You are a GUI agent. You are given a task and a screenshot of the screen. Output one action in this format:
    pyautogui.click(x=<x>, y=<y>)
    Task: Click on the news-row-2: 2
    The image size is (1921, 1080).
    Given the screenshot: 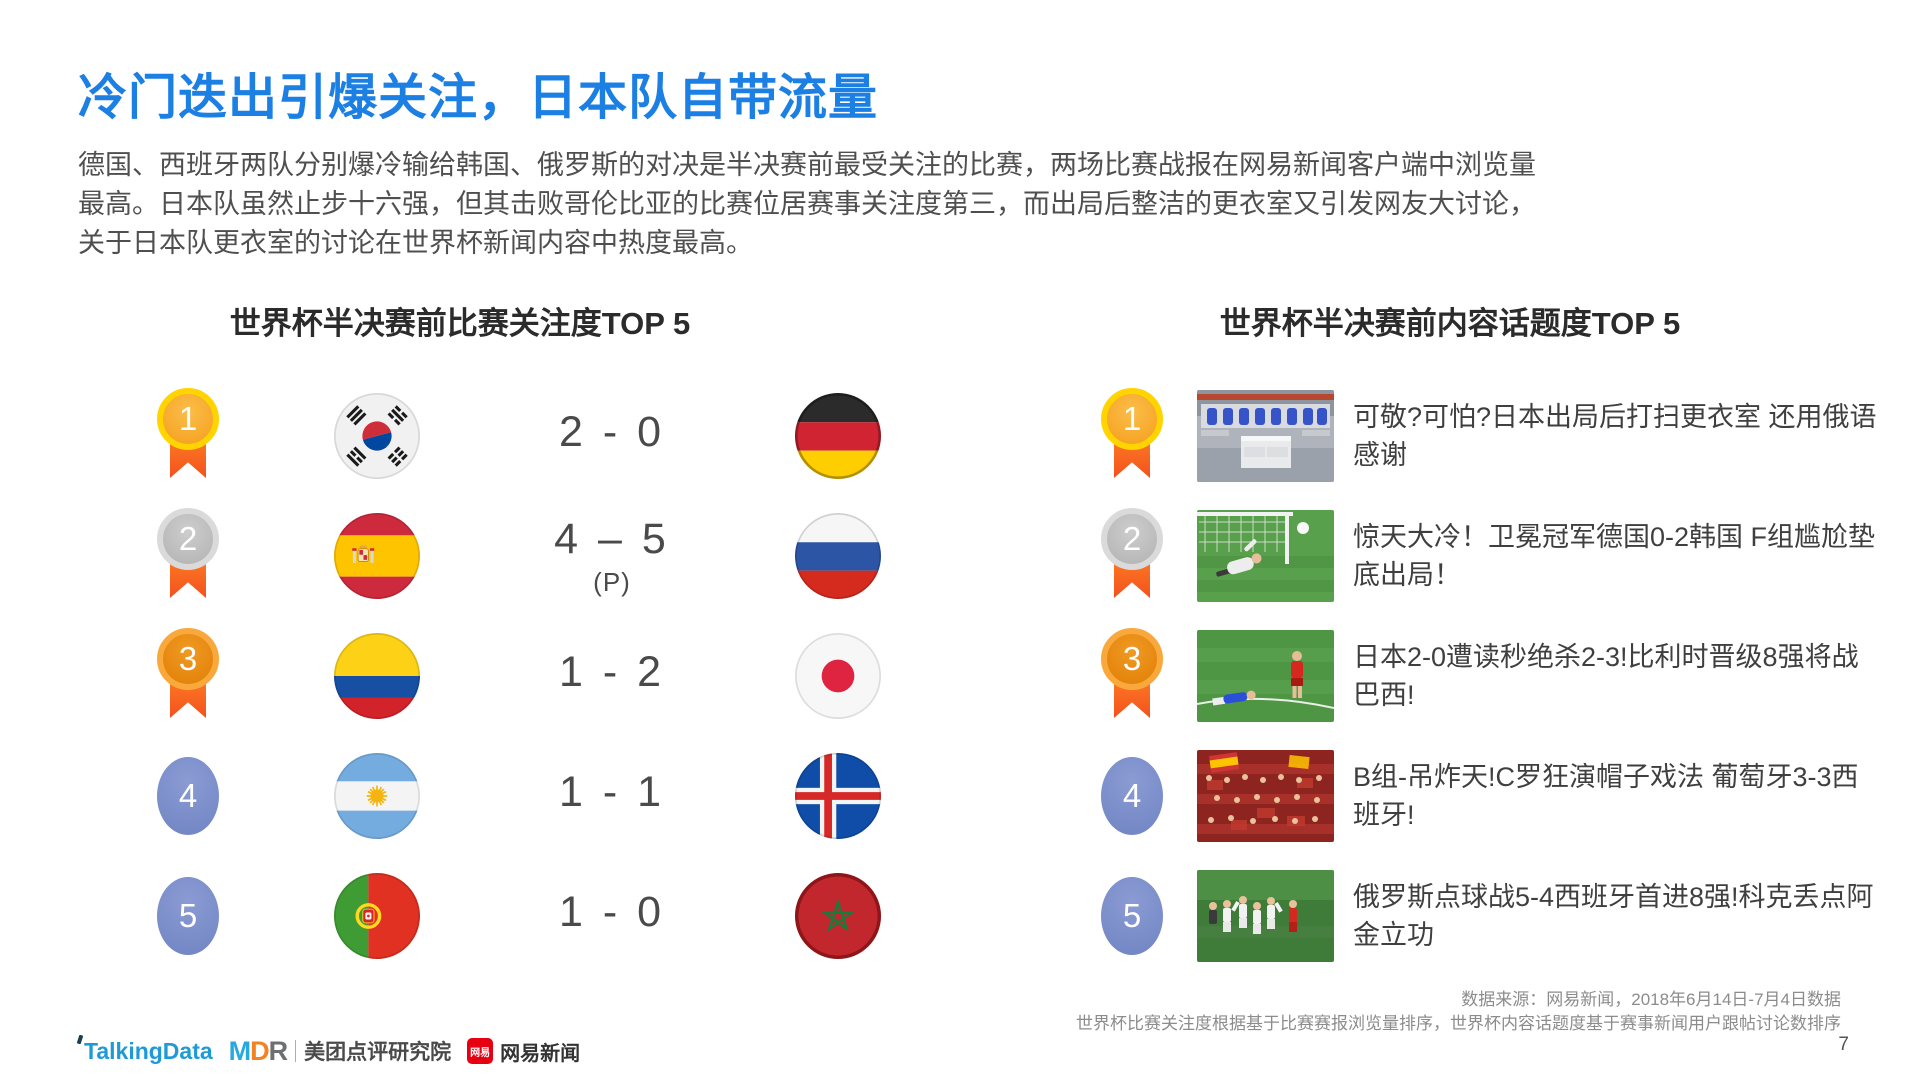 What is the action you would take?
    pyautogui.click(x=1497, y=556)
    